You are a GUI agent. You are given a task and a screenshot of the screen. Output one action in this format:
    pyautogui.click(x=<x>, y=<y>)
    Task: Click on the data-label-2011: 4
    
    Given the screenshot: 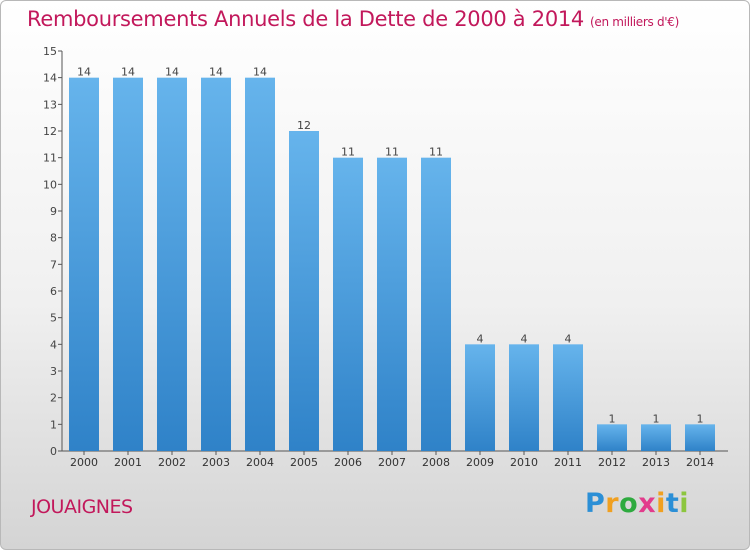 What is the action you would take?
    pyautogui.click(x=568, y=338)
    